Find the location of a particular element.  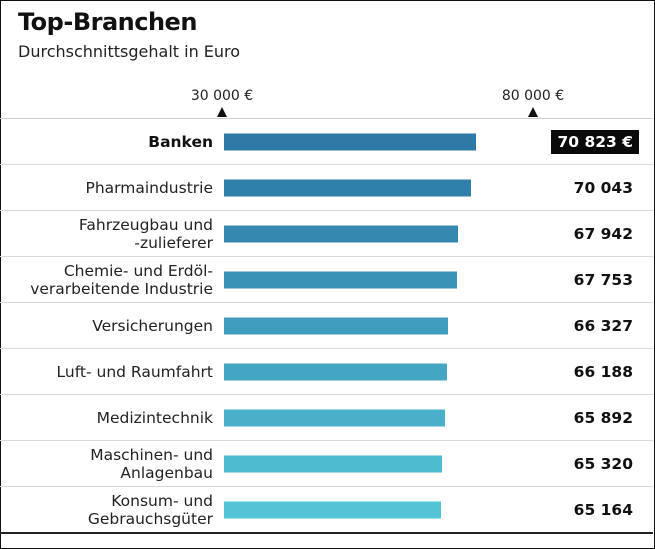

chart-subtitle: Durchschnittsgehalt in Euro is located at coordinates (129, 51).